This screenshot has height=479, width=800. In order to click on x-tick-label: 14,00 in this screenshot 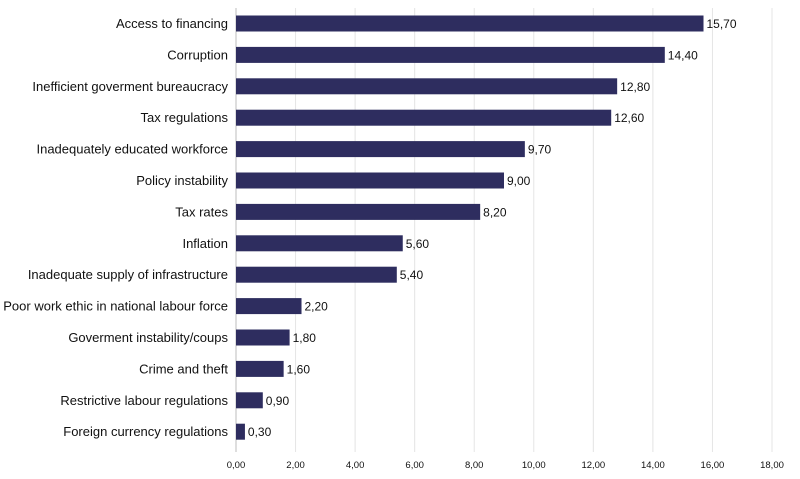, I will do `click(653, 465)`.